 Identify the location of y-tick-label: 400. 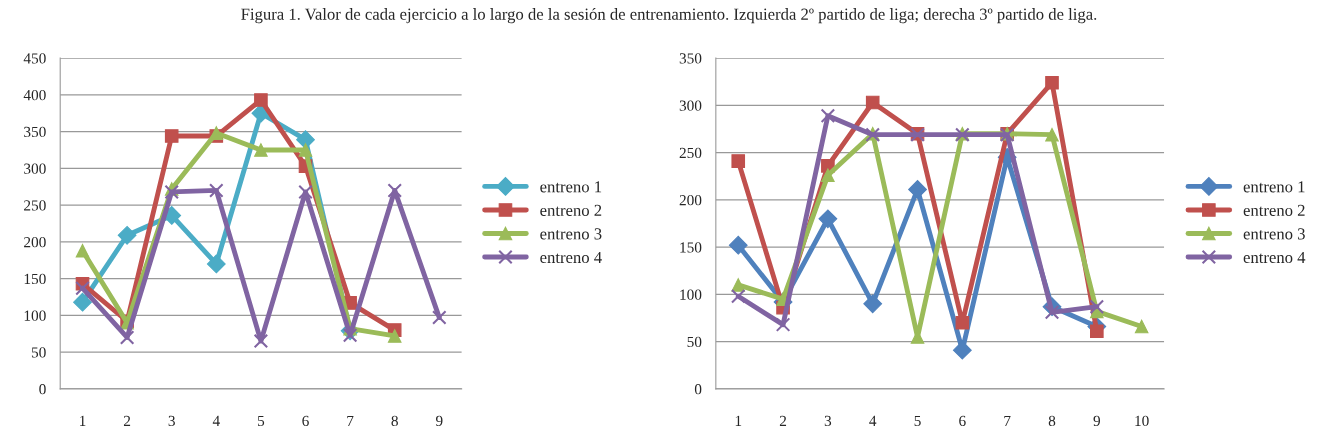
(34, 95).